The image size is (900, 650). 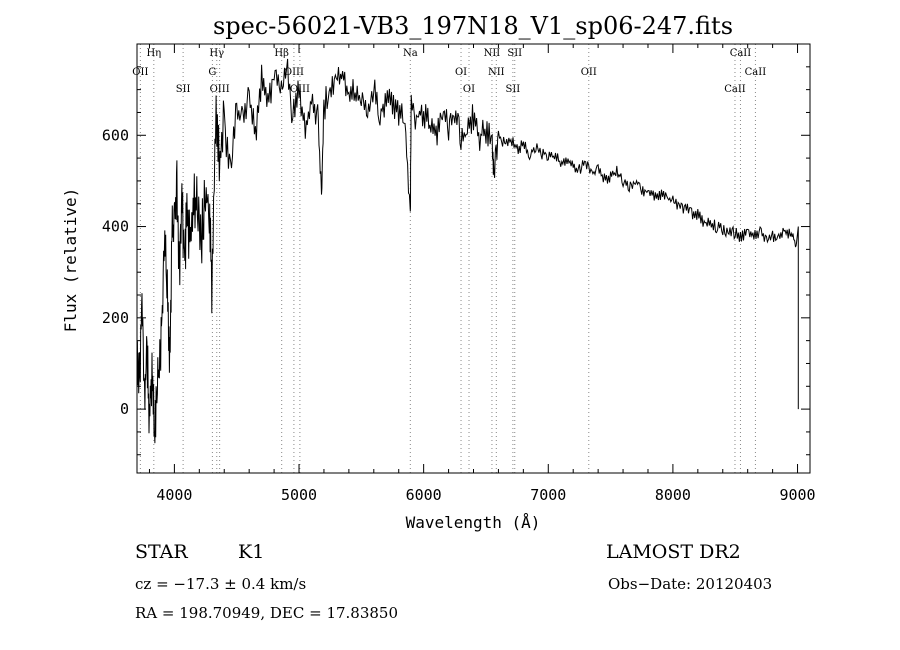 What do you see at coordinates (251, 552) in the screenshot?
I see `object-subclass: K1` at bounding box center [251, 552].